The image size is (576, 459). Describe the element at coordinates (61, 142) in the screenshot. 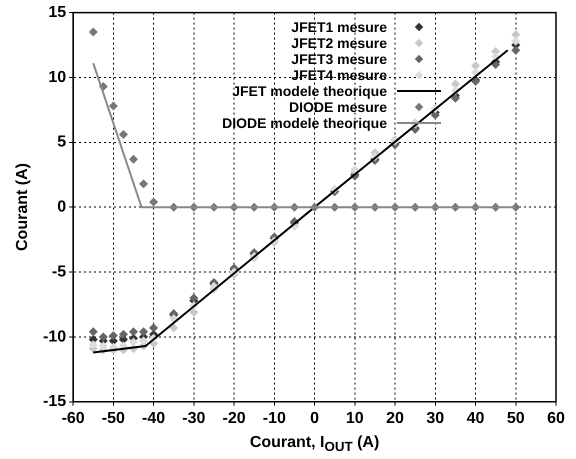

I see `y-tick-label: 5` at that location.